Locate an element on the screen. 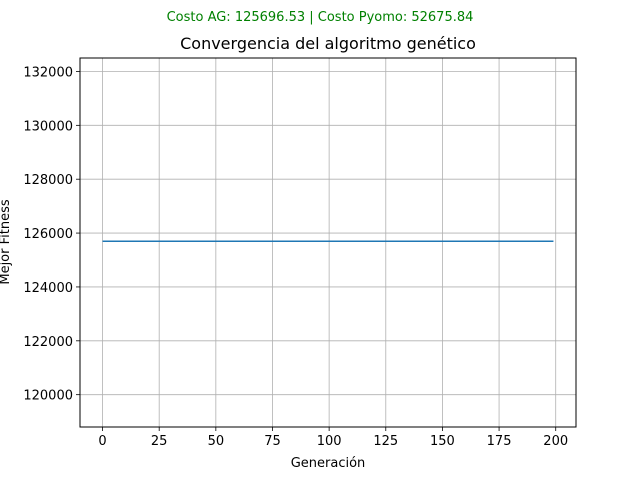  x-tick-label: 125 is located at coordinates (385, 441).